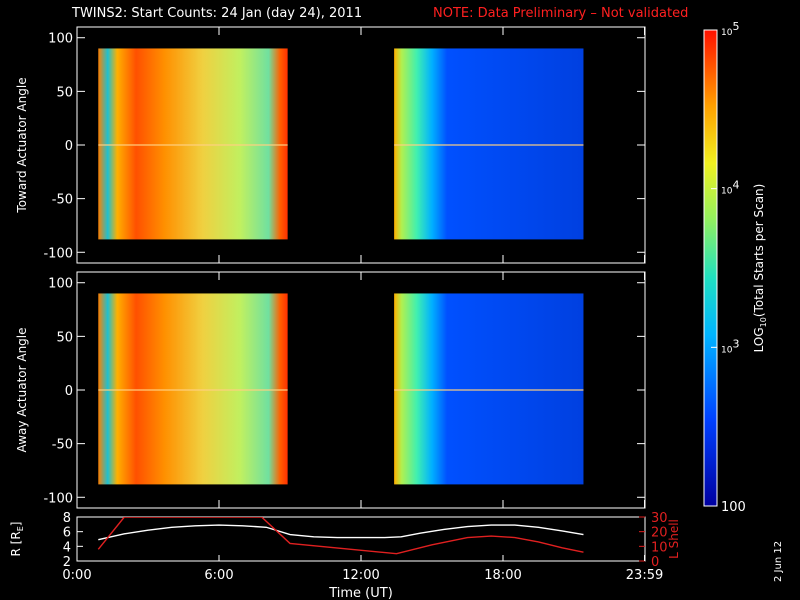 The height and width of the screenshot is (600, 800). Describe the element at coordinates (655, 562) in the screenshot. I see `l-shell-ytick-label: 0` at that location.